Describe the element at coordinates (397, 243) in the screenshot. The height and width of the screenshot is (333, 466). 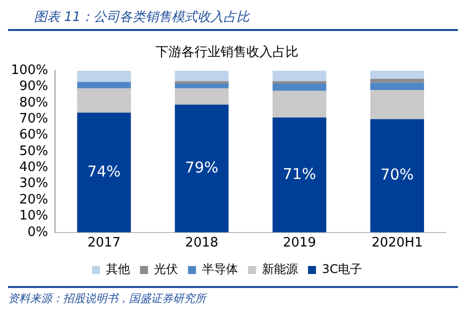
I see `x-tick-label: 2020H1` at that location.